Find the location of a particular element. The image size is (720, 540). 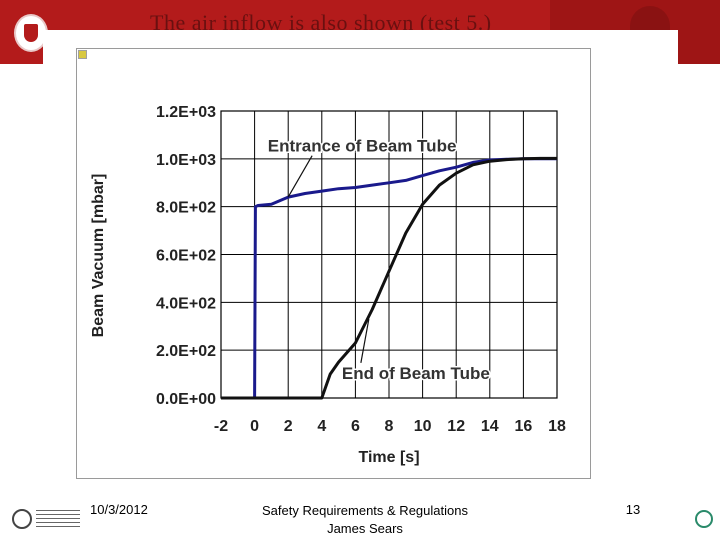

footer-seal-icon is located at coordinates (704, 519).